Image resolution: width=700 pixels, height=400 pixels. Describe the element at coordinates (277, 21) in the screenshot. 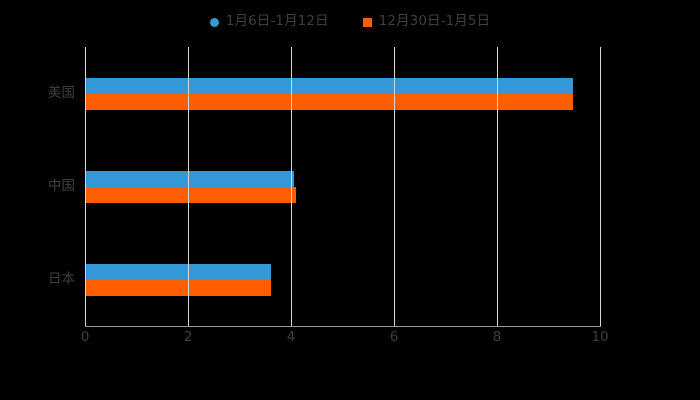

I see `legend-label-series-0: 1月6日-1月12日` at that location.